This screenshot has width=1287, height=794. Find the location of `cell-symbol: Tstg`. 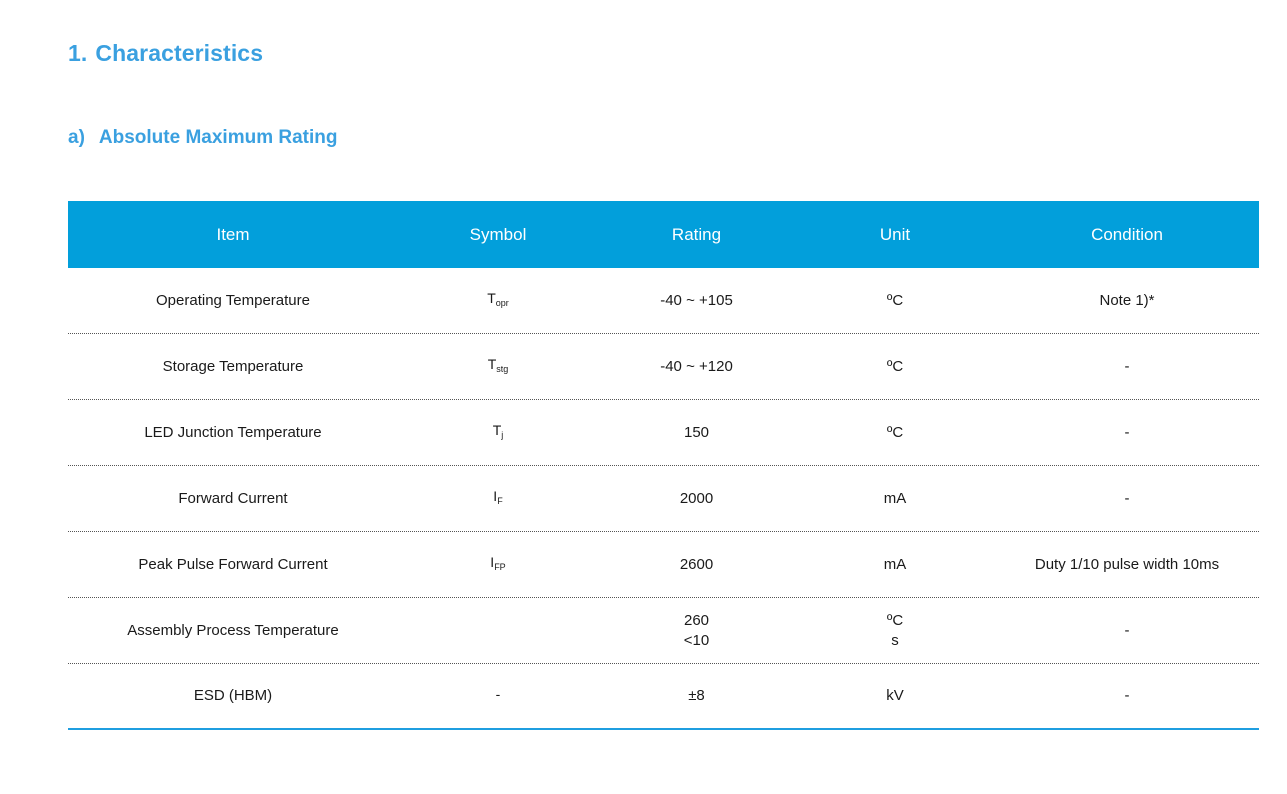

cell-symbol: Tstg is located at coordinates (498, 366).